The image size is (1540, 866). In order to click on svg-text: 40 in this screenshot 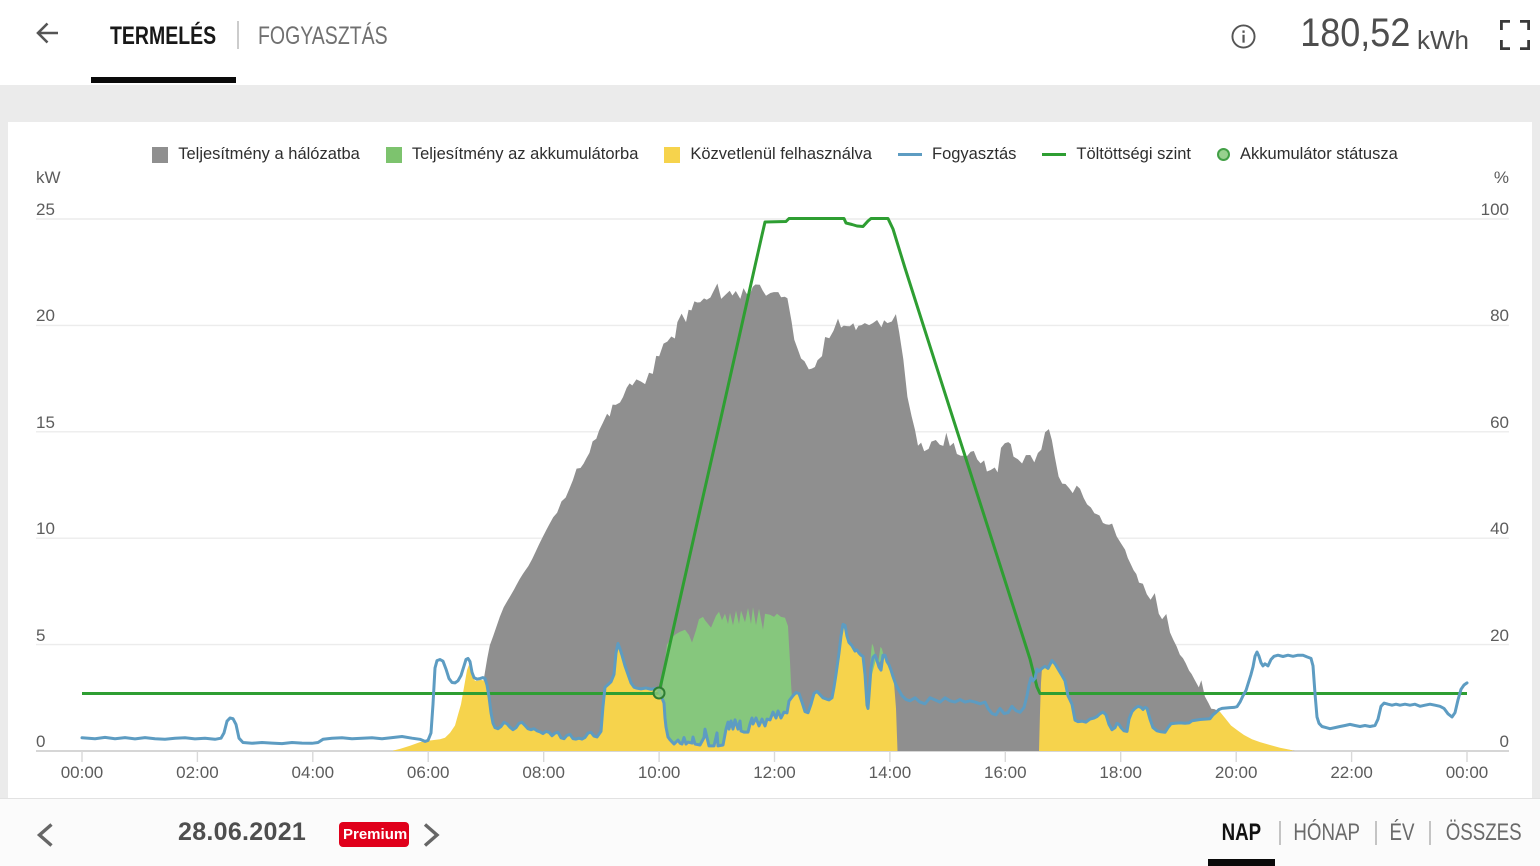, I will do `click(1499, 528)`.